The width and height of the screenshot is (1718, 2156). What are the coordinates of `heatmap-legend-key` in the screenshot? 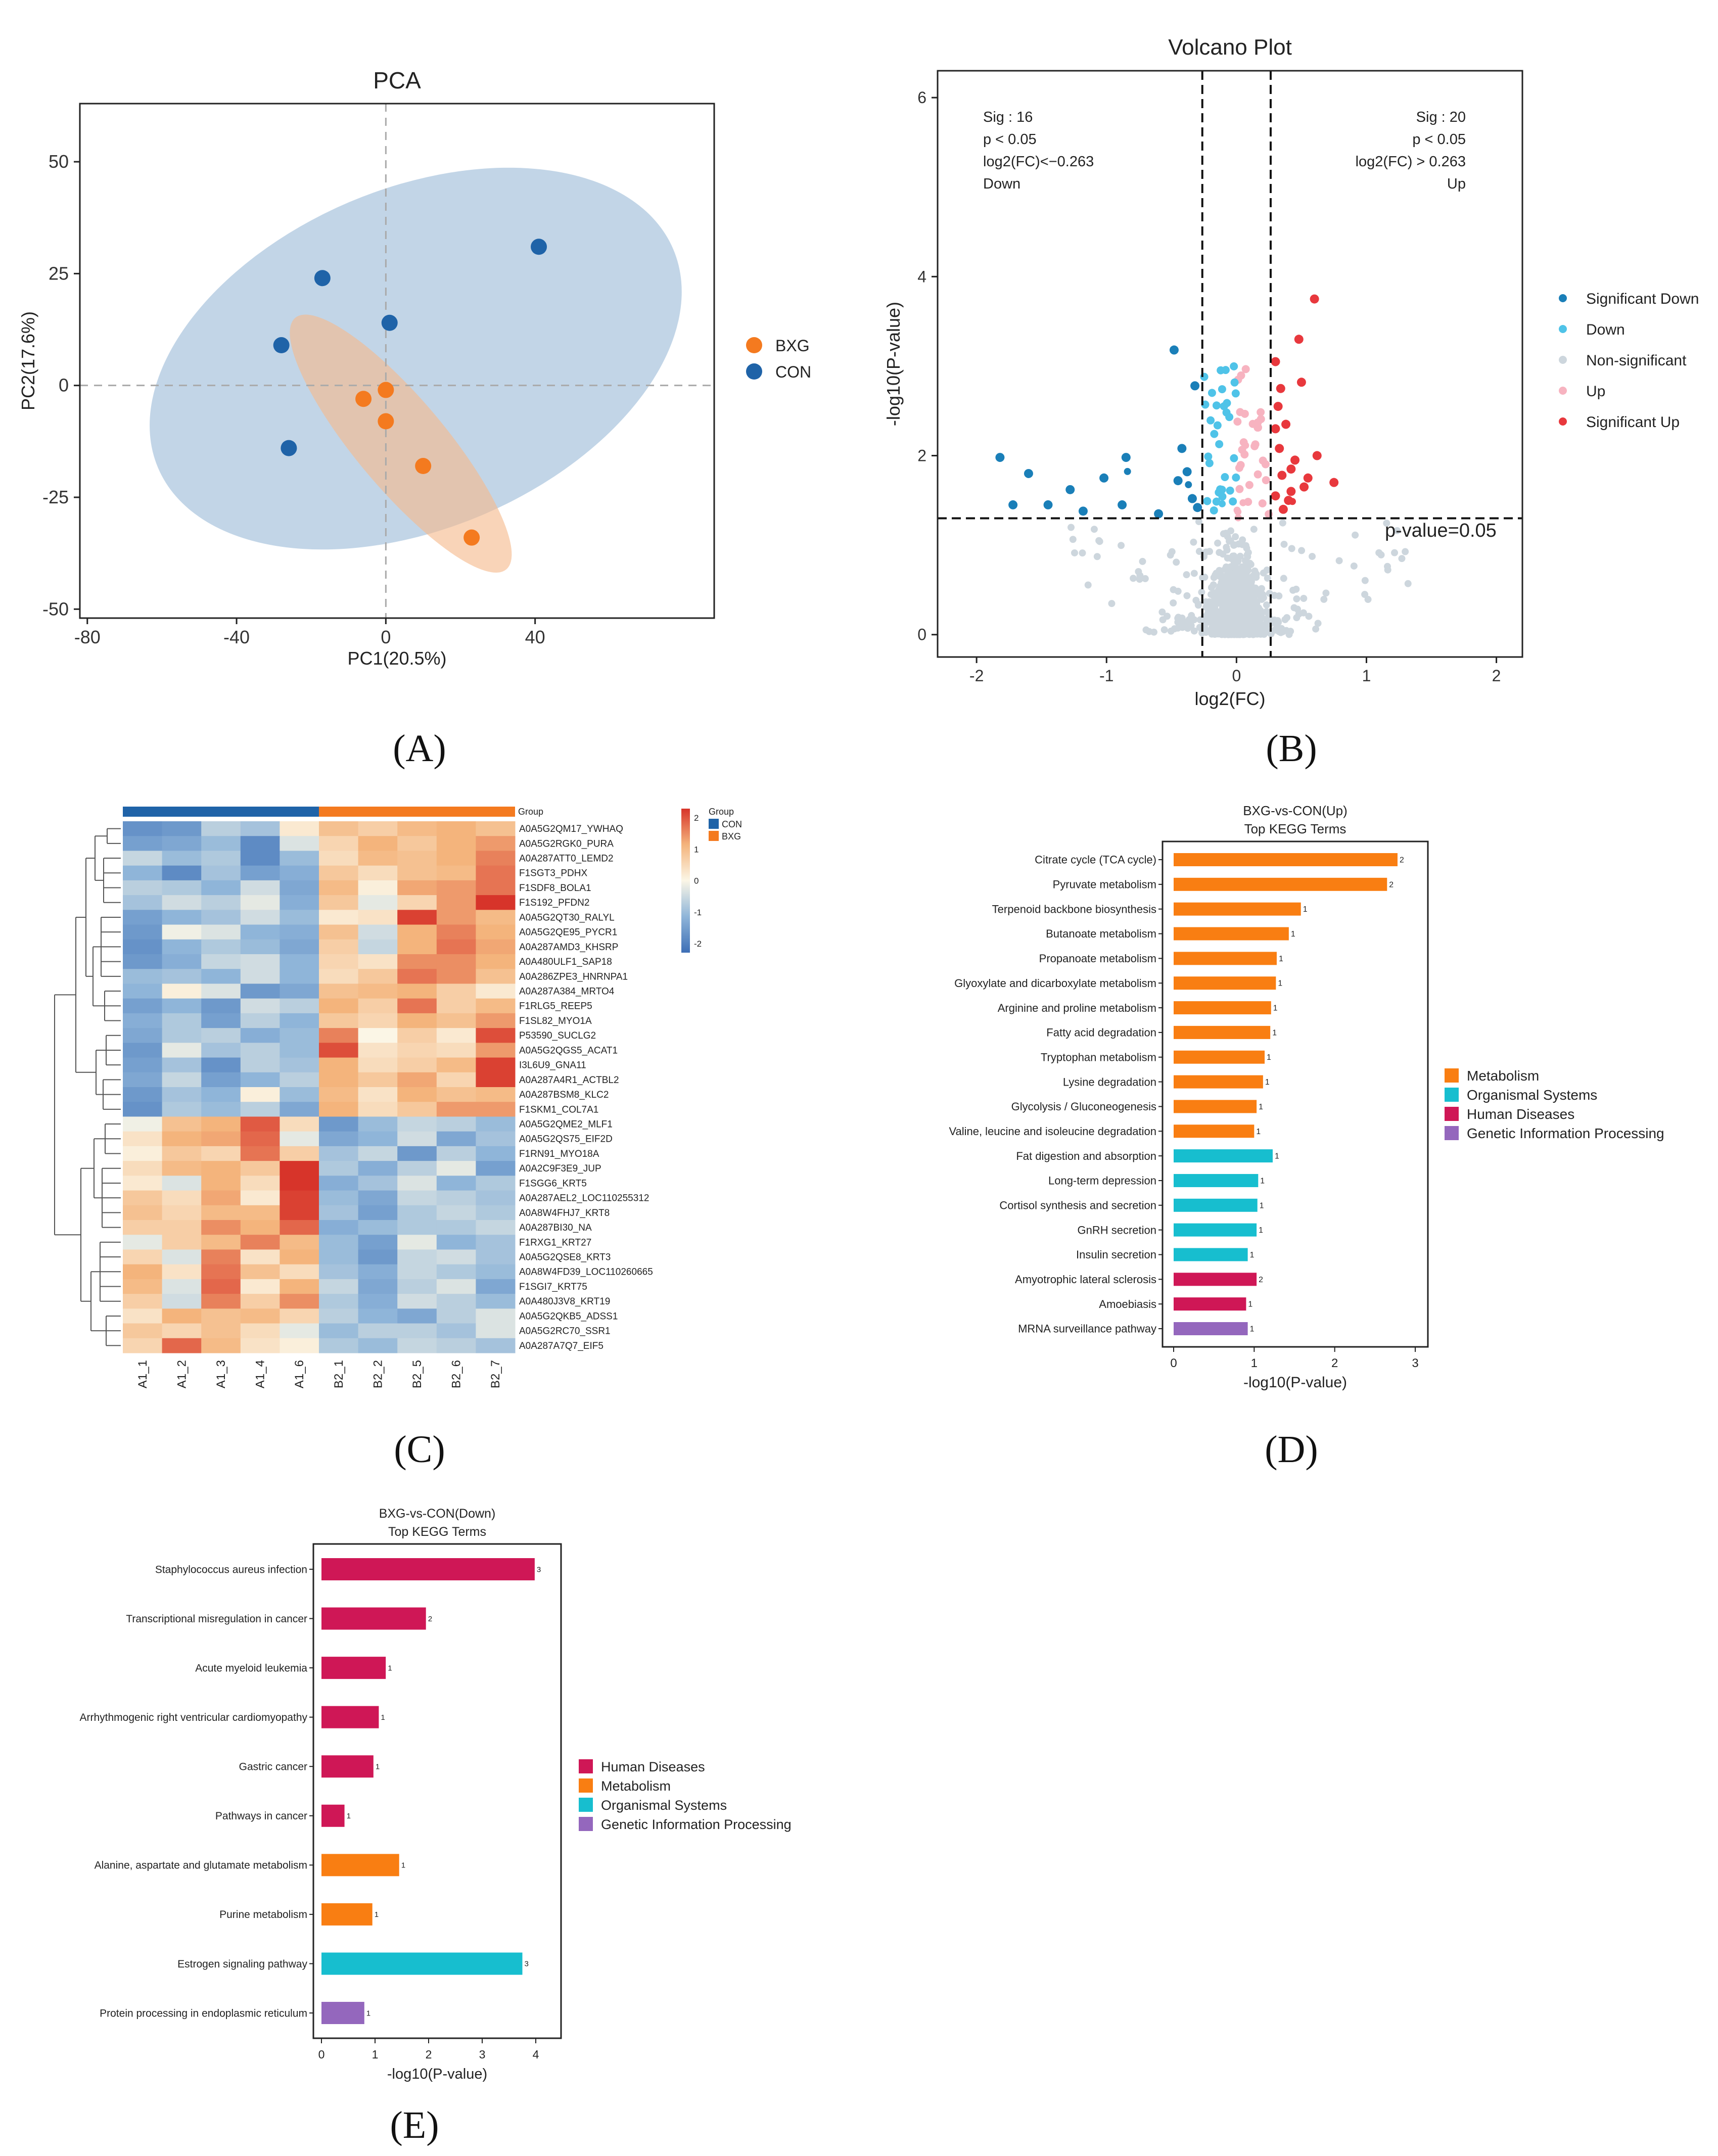 It's located at (714, 824).